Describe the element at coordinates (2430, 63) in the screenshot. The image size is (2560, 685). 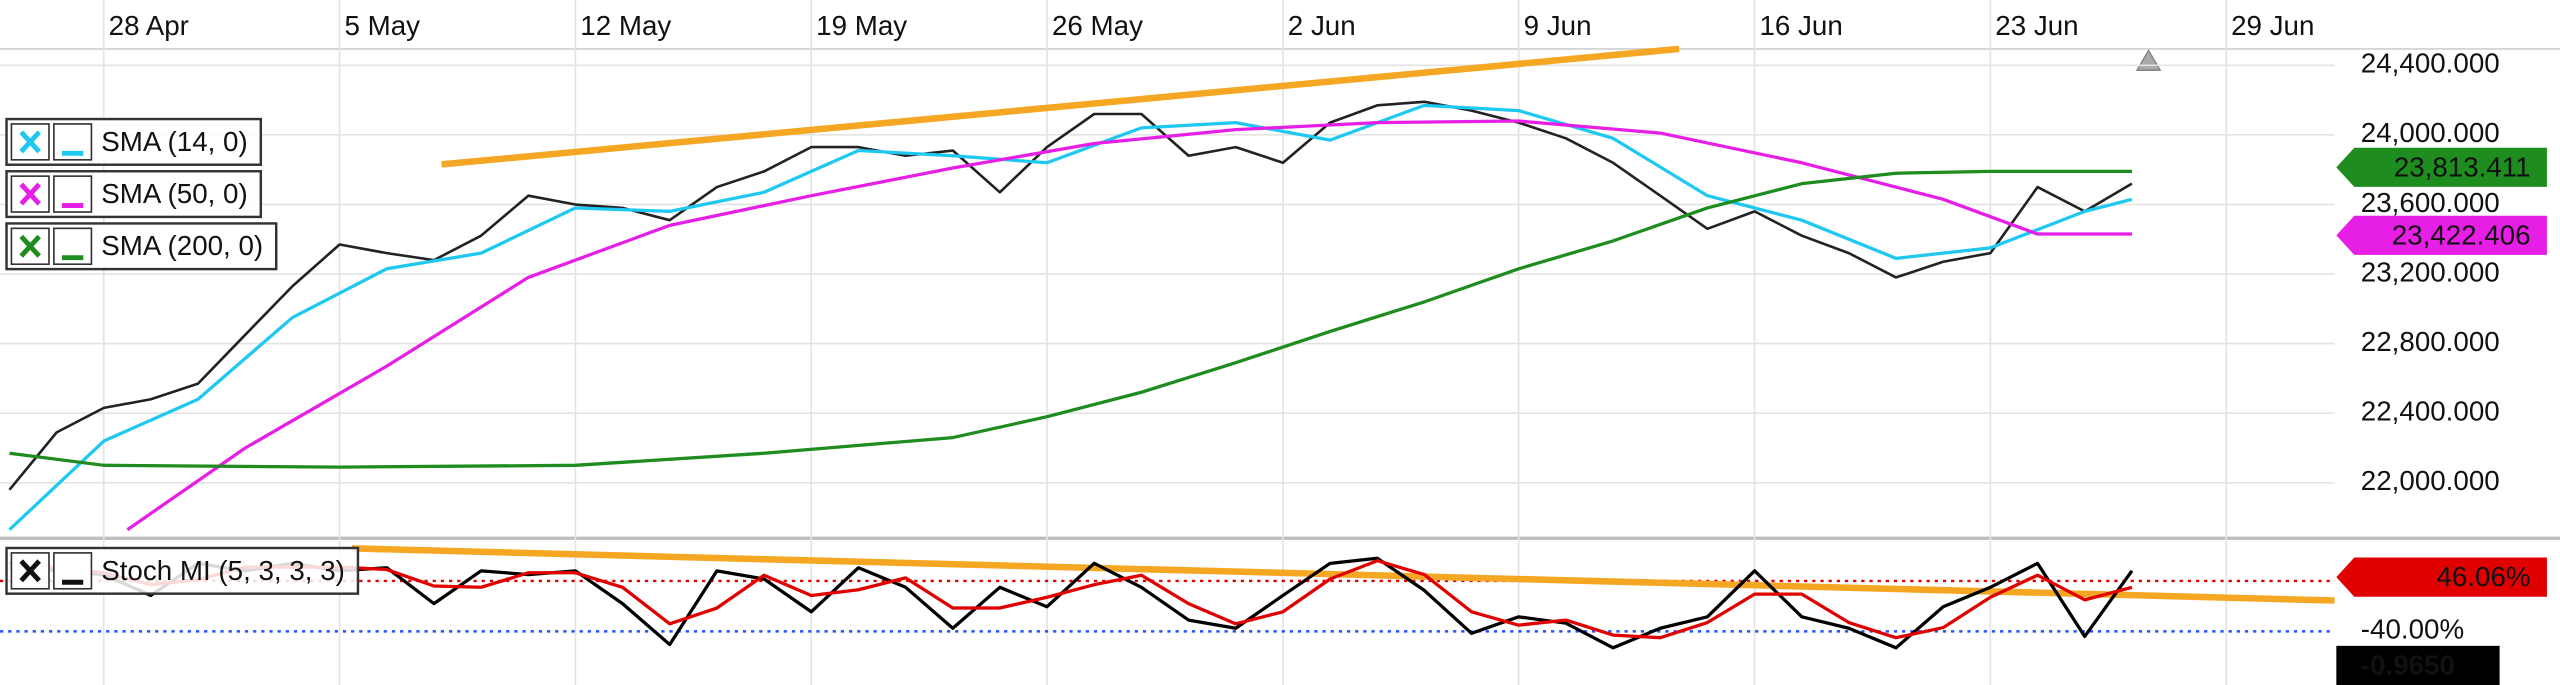
I see `y-tick-label: 24,400.000` at that location.